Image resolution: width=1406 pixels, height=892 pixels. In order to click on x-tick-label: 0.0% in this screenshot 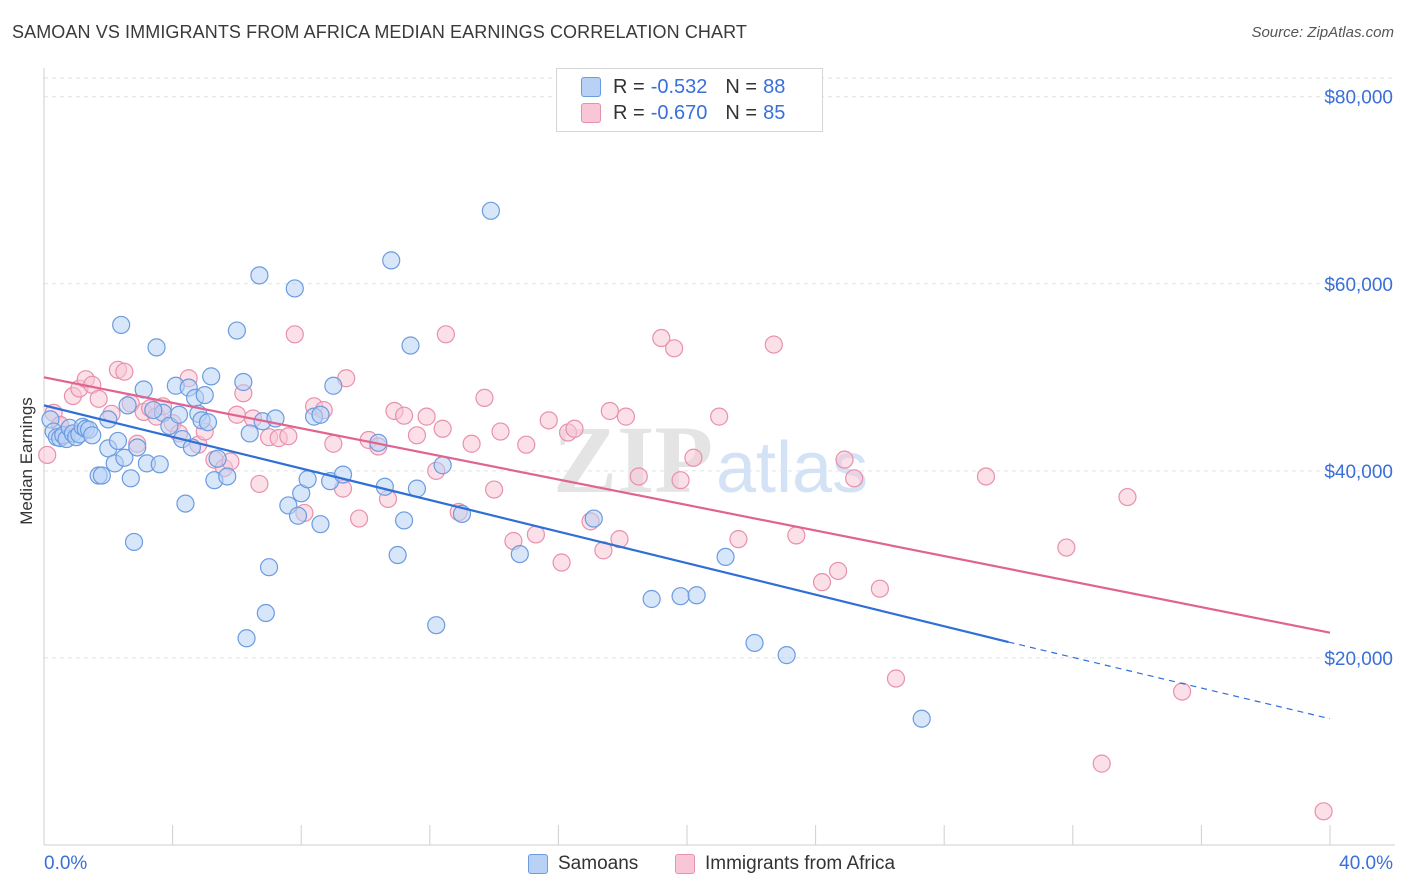, I will do `click(65, 863)`.